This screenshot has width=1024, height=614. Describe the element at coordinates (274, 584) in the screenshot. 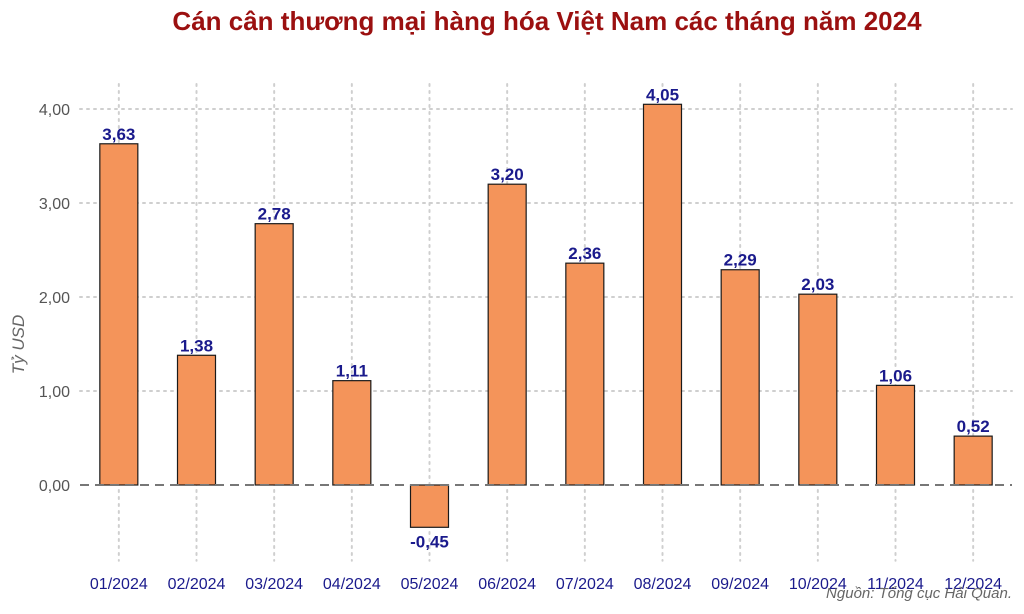

I see `x-tick-label: 03/2024` at that location.